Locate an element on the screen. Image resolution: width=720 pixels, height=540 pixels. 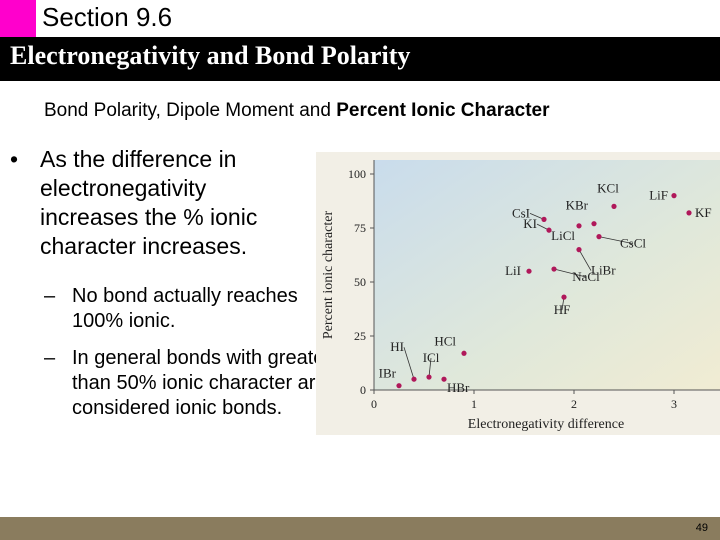
point-label: ICl is located at coordinates (431, 357).